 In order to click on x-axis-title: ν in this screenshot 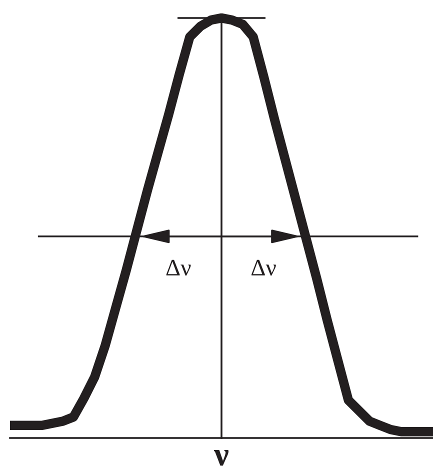, I will do `click(221, 458)`.